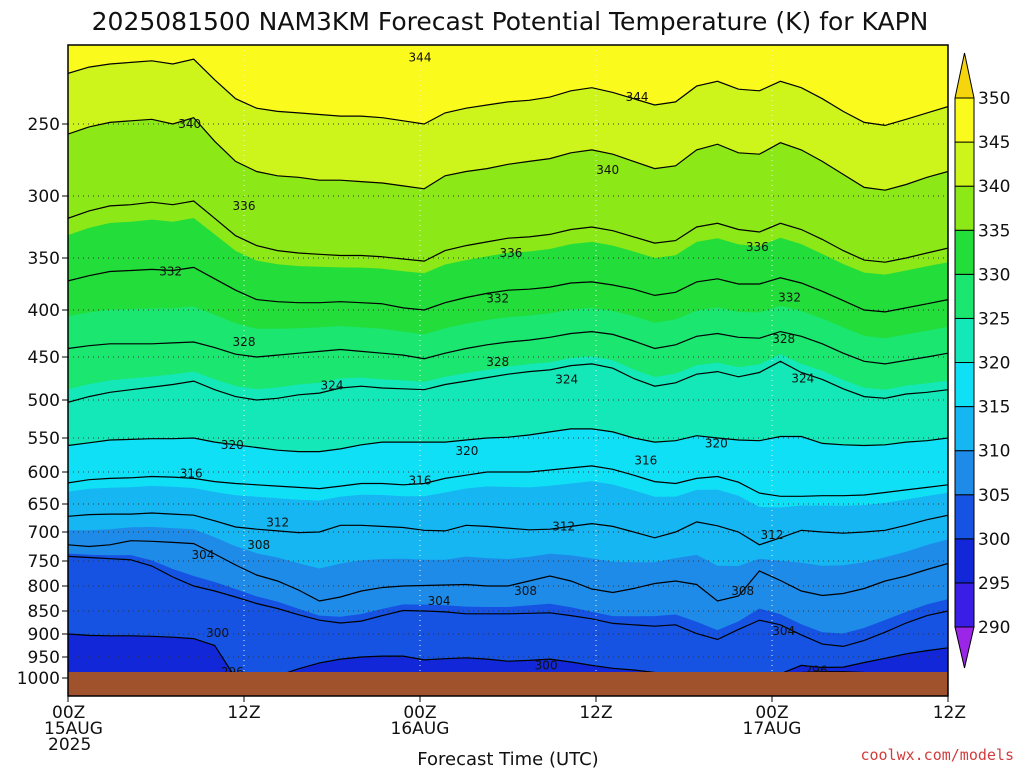 The width and height of the screenshot is (1024, 768). What do you see at coordinates (44, 587) in the screenshot?
I see `y-tick-label: 800` at bounding box center [44, 587].